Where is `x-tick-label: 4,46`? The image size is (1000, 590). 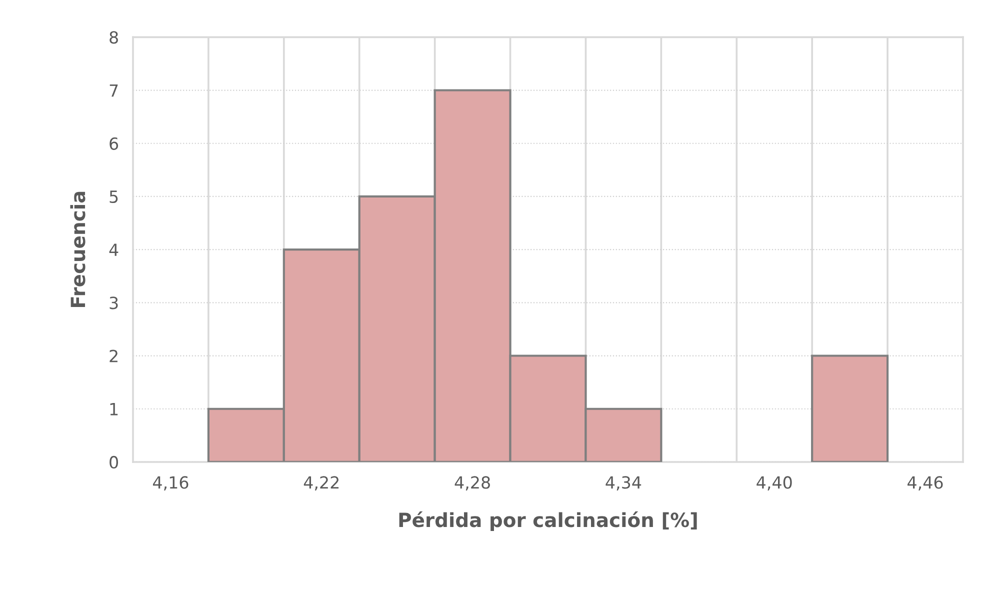 x-tick-label: 4,46 is located at coordinates (925, 483).